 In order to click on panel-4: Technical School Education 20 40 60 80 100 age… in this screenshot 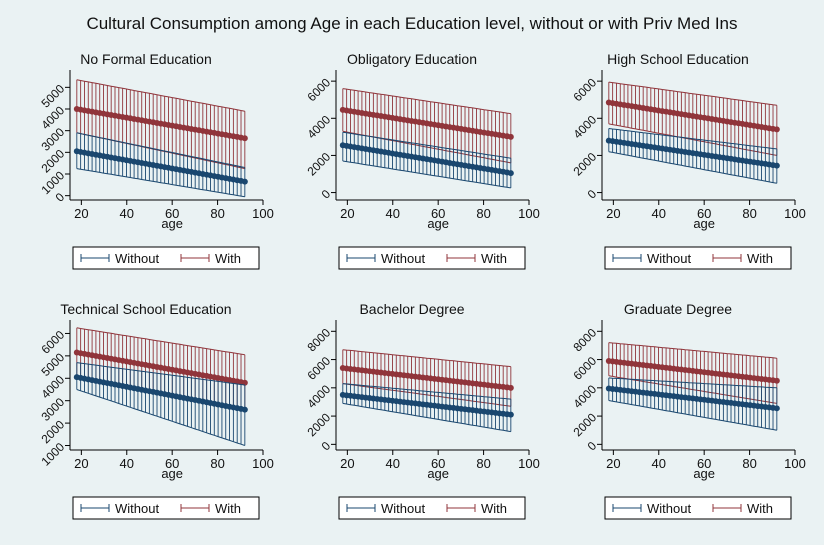, I will do `click(156, 410)`.